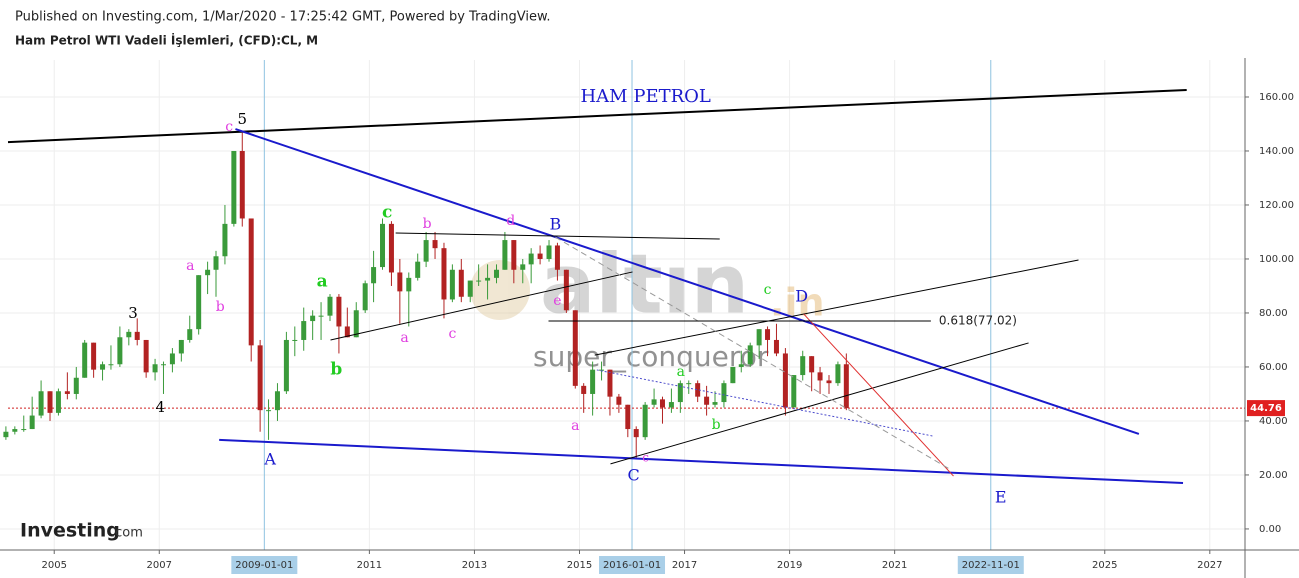 This screenshot has height=578, width=1299. Describe the element at coordinates (133, 313) in the screenshot. I see `wave-label: 3` at that location.